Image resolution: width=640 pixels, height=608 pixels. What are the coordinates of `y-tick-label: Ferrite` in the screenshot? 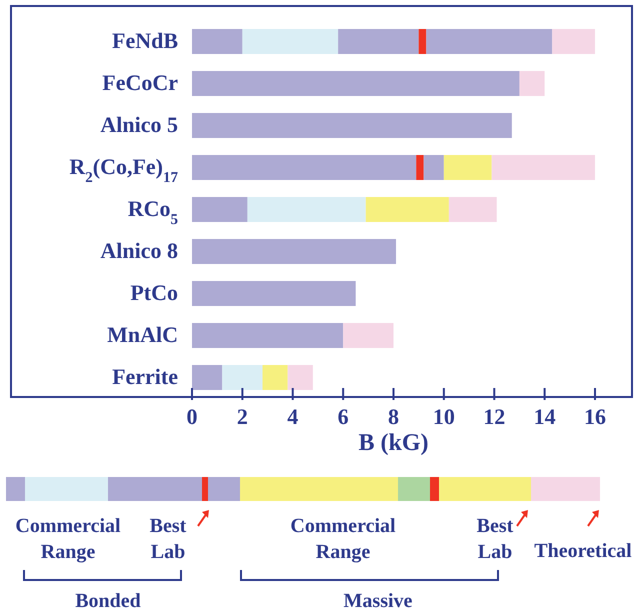 It's located at (145, 376).